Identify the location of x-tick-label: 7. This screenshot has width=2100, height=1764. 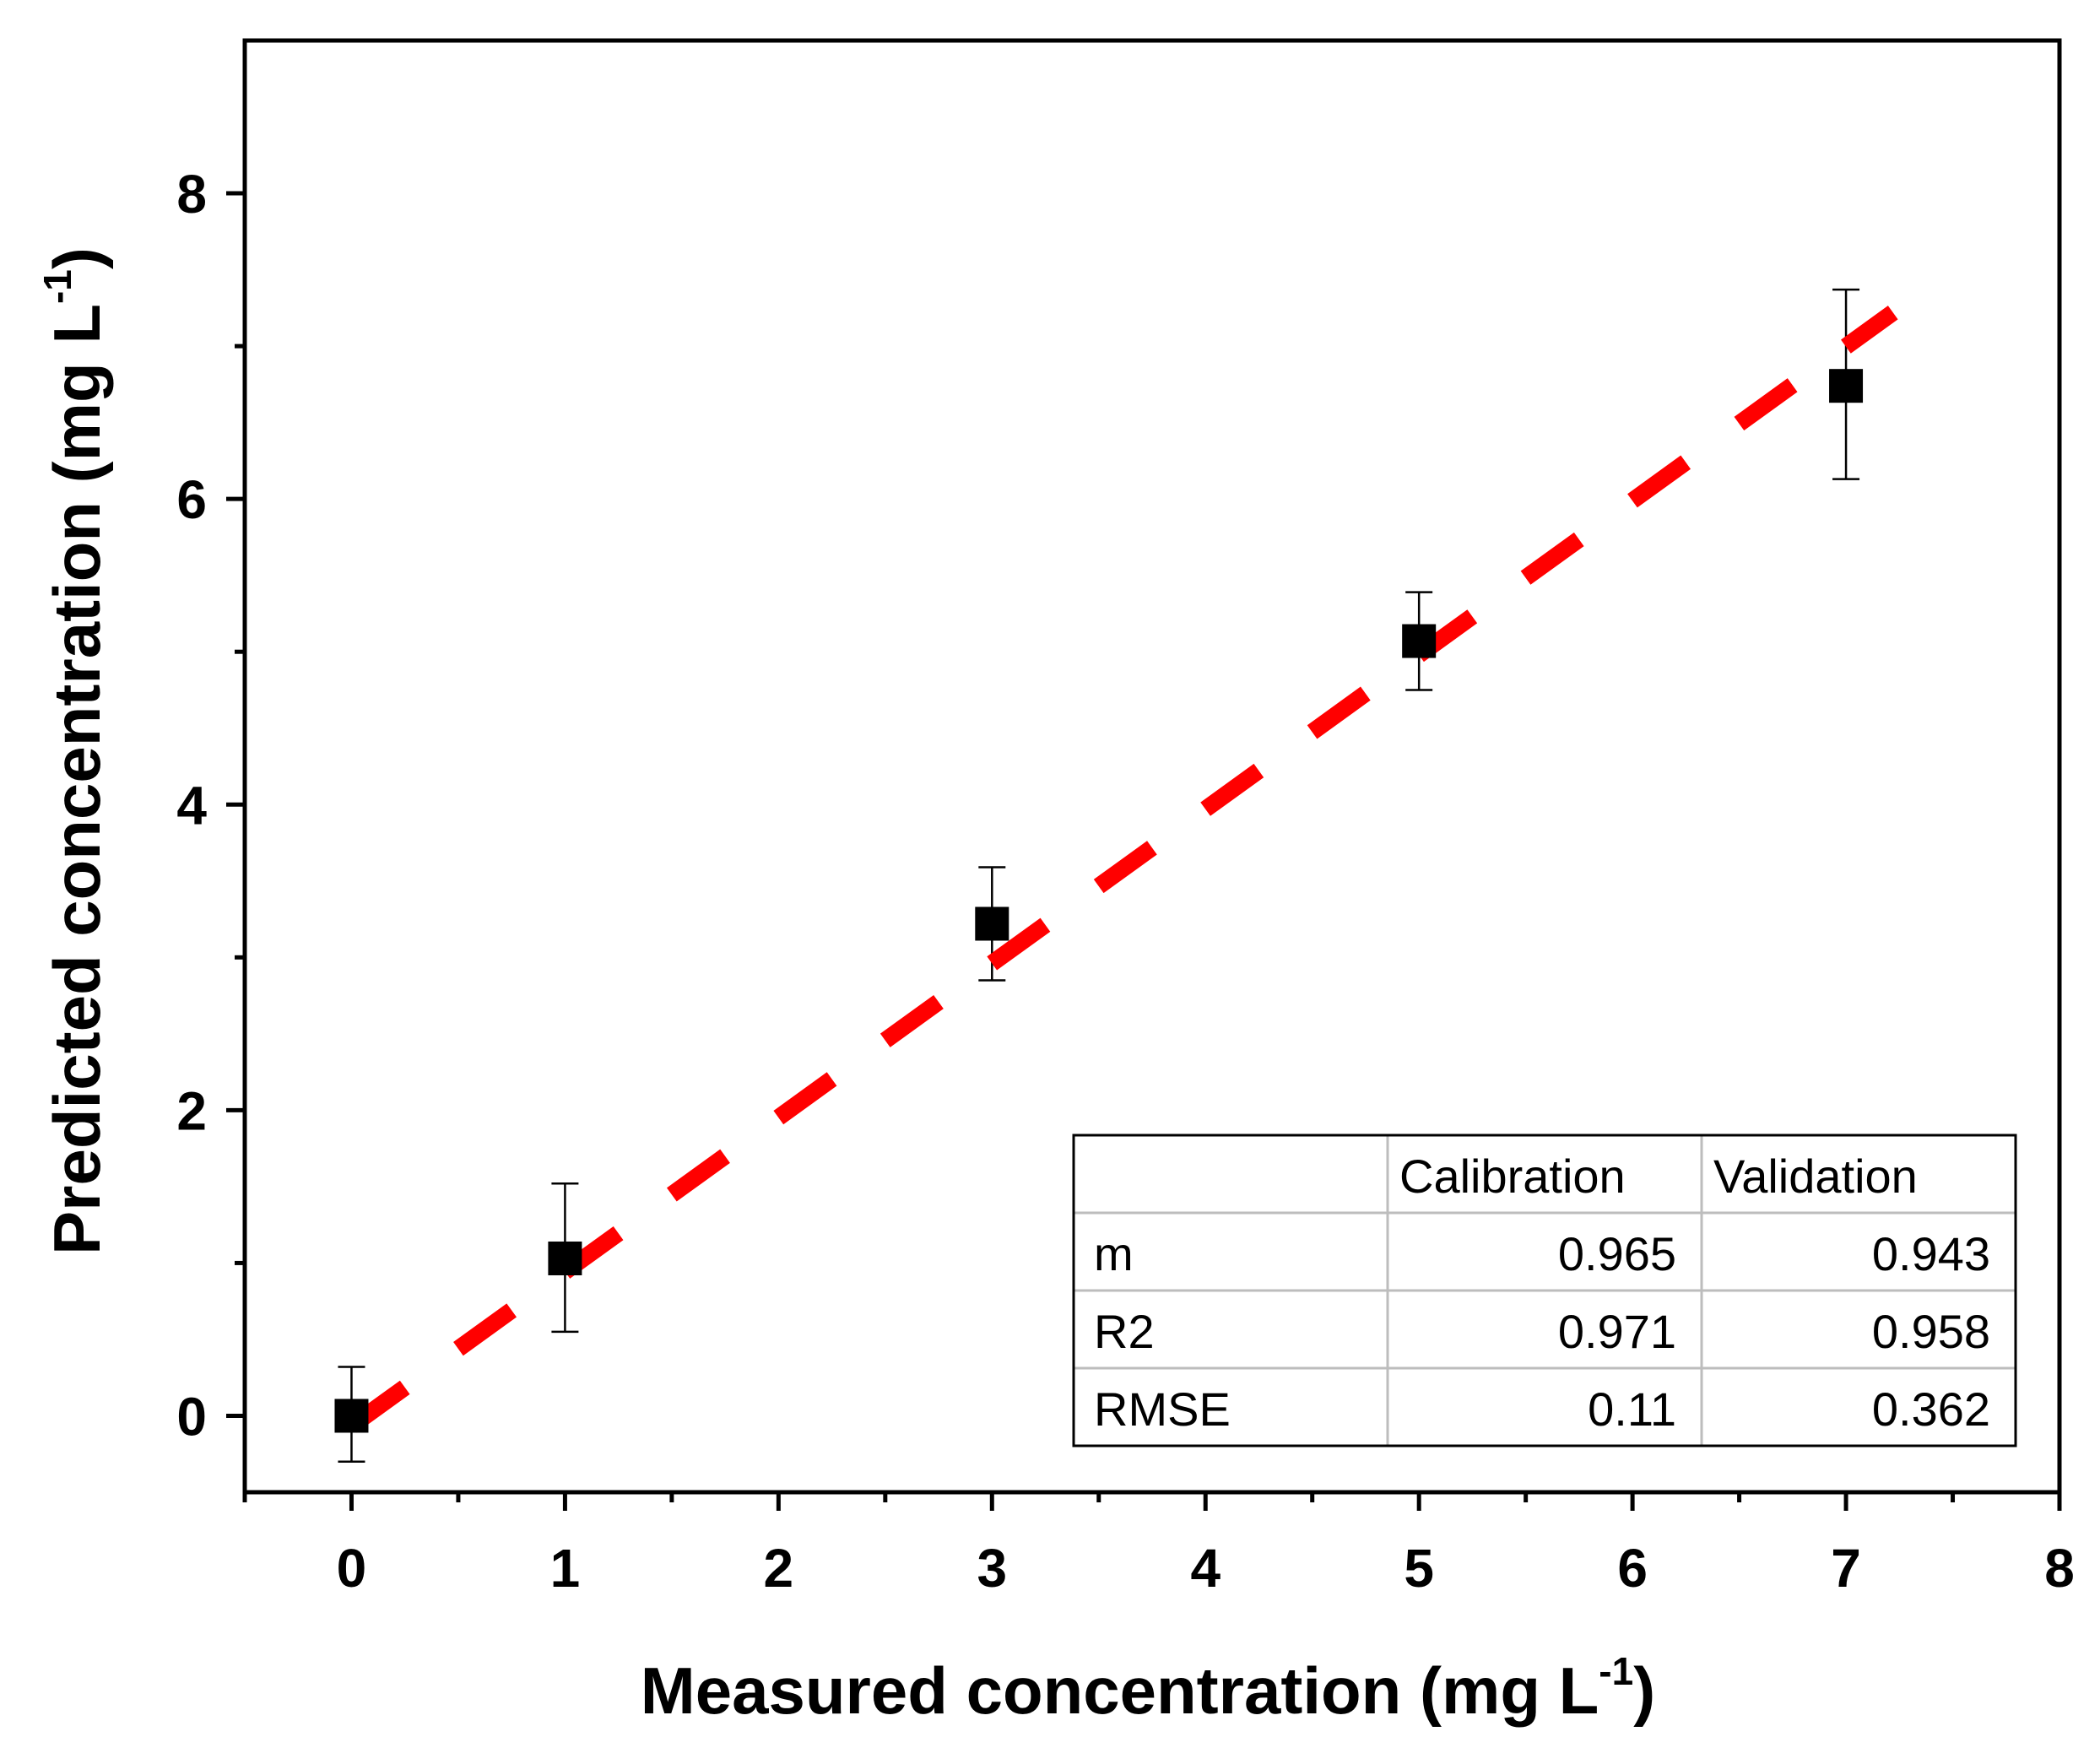
(1846, 1568).